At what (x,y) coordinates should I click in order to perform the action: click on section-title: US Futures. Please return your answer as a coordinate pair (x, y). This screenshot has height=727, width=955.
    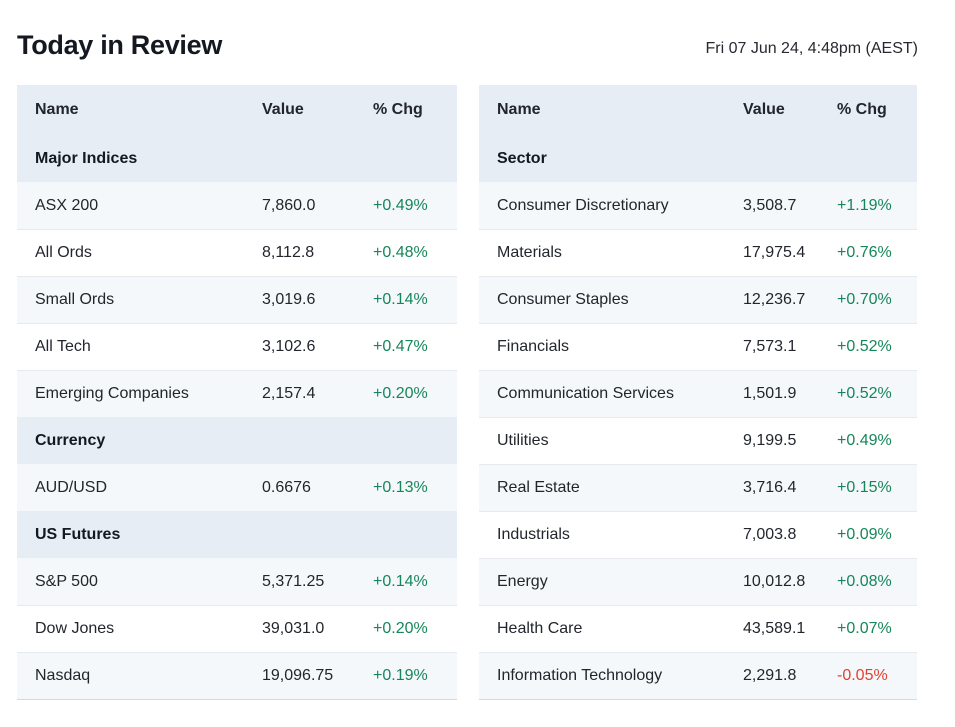
    Looking at the image, I should click on (78, 534).